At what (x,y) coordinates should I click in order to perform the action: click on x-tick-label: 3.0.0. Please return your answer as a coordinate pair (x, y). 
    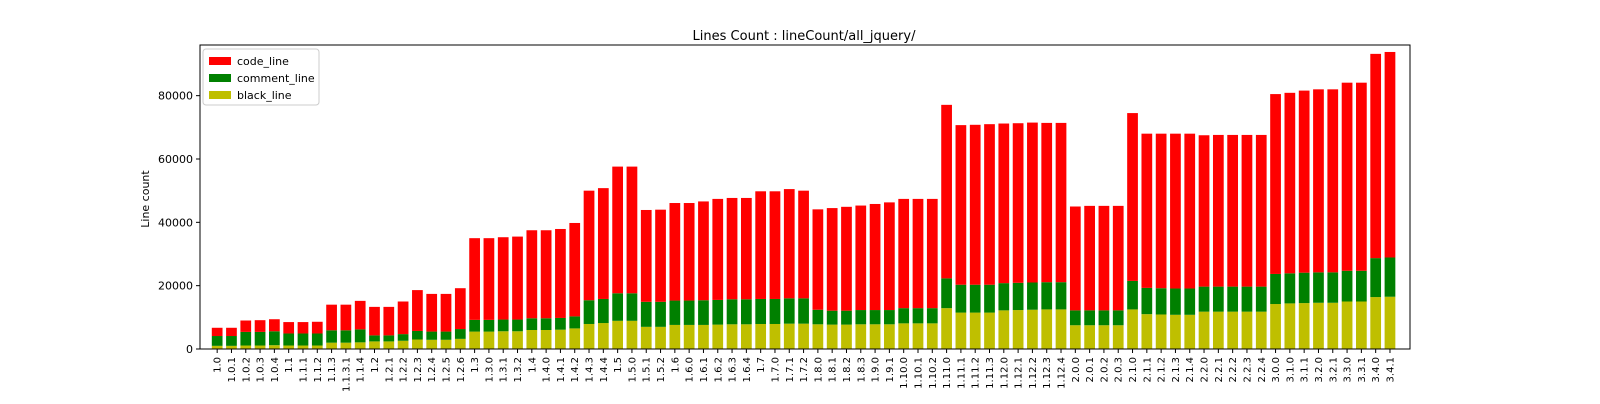
    Looking at the image, I should click on (1276, 369).